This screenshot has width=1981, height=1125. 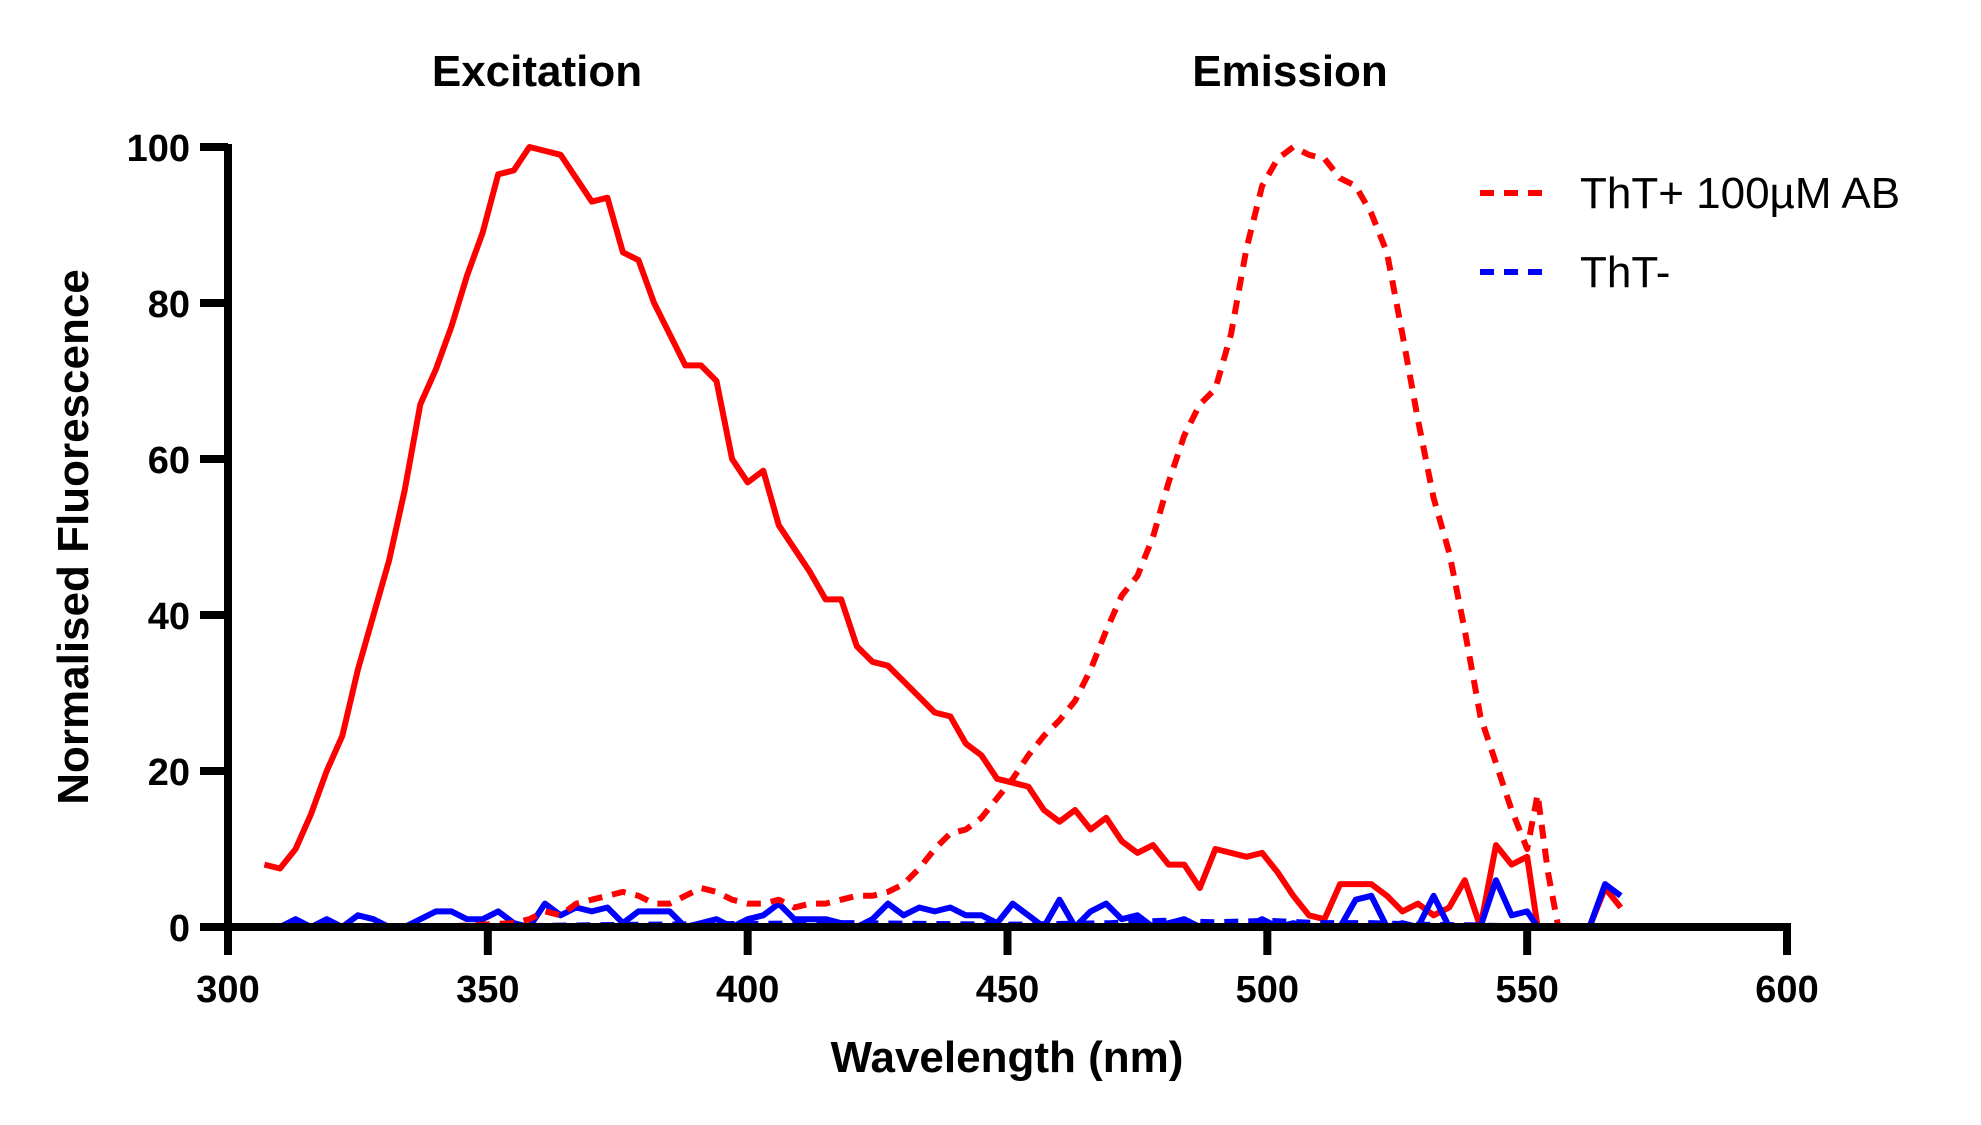 I want to click on y-tick-label: 20, so click(x=169, y=773).